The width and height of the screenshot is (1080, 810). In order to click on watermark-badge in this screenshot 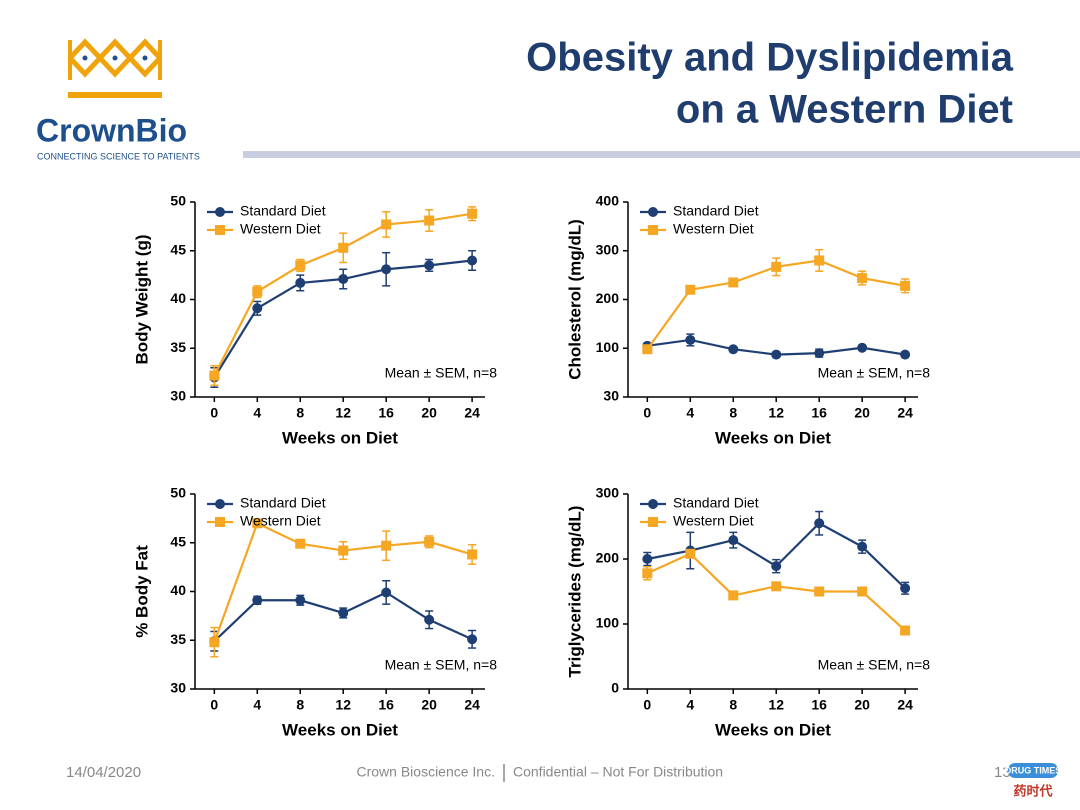, I will do `click(1033, 770)`.